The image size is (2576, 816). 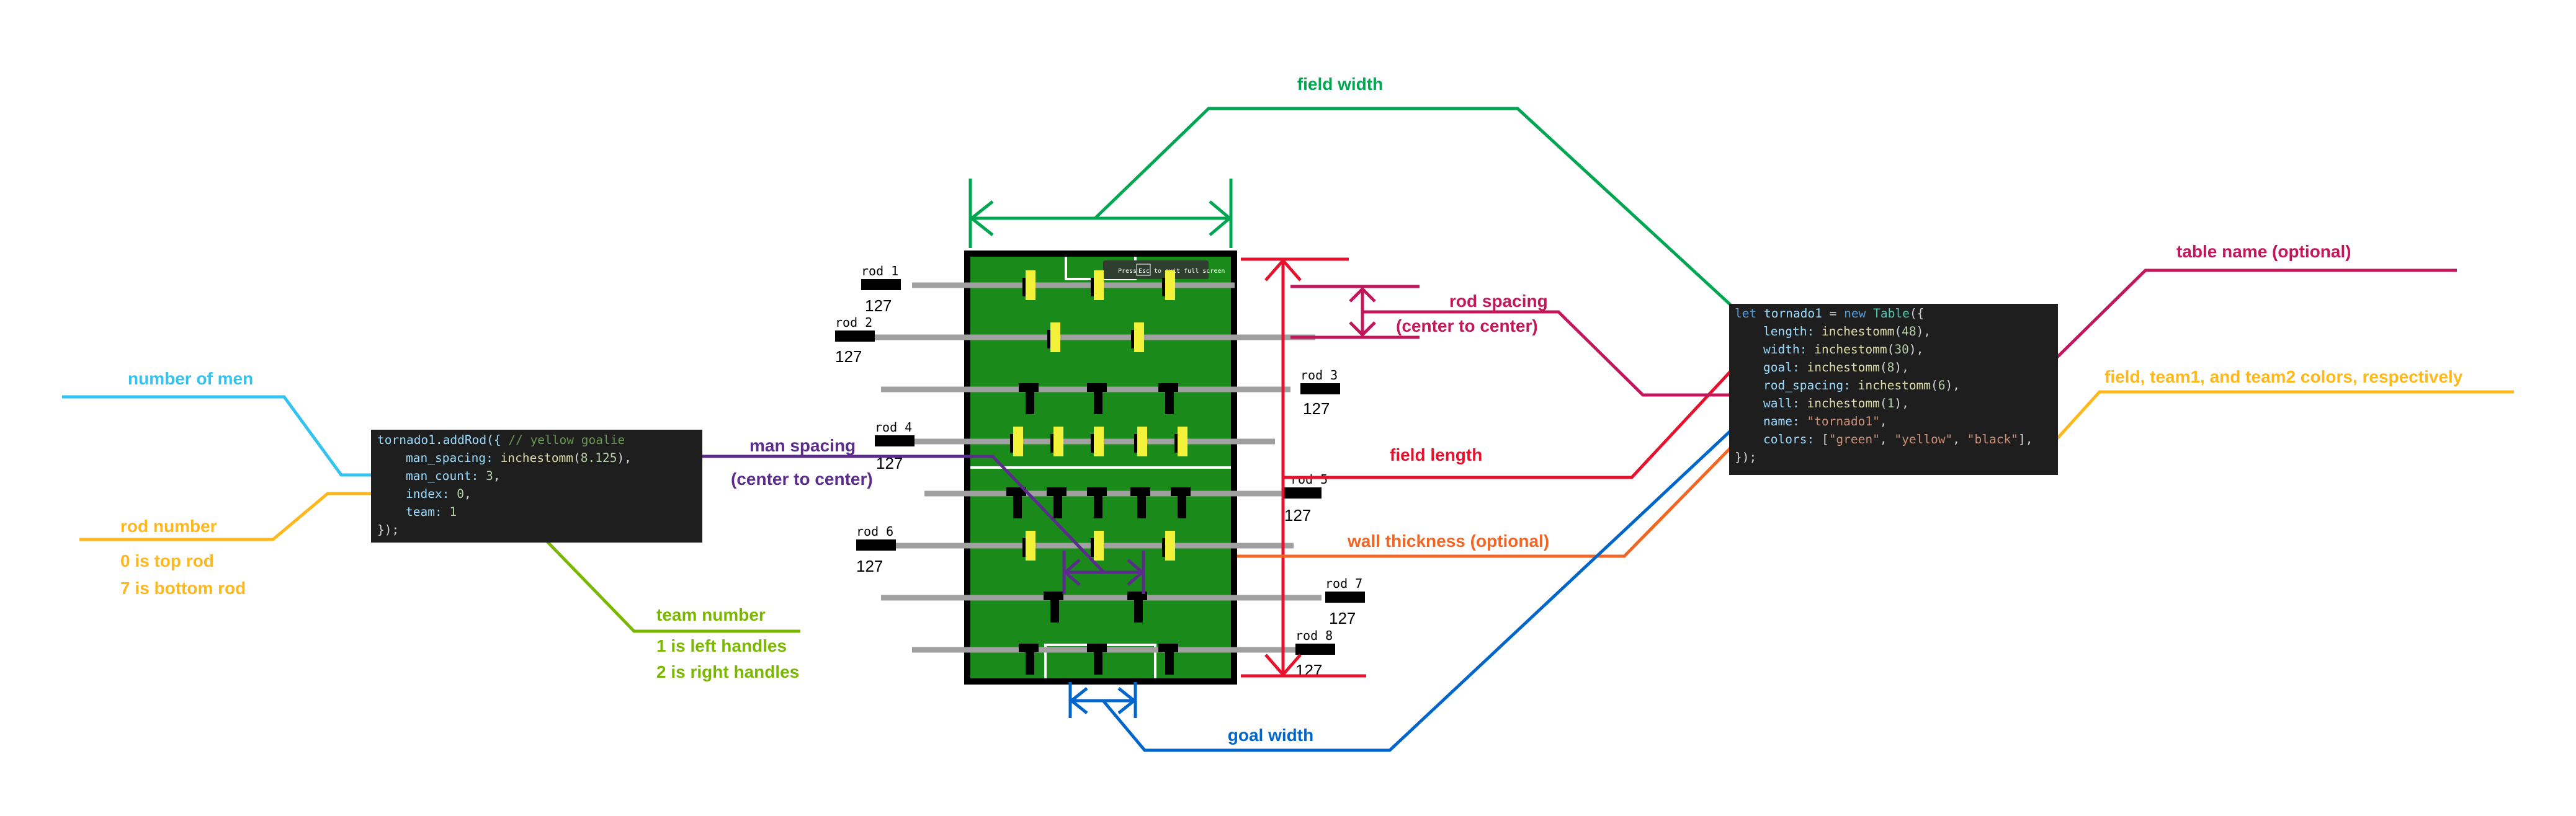 What do you see at coordinates (439, 494) in the screenshot?
I see `svg-text: index: 0,` at bounding box center [439, 494].